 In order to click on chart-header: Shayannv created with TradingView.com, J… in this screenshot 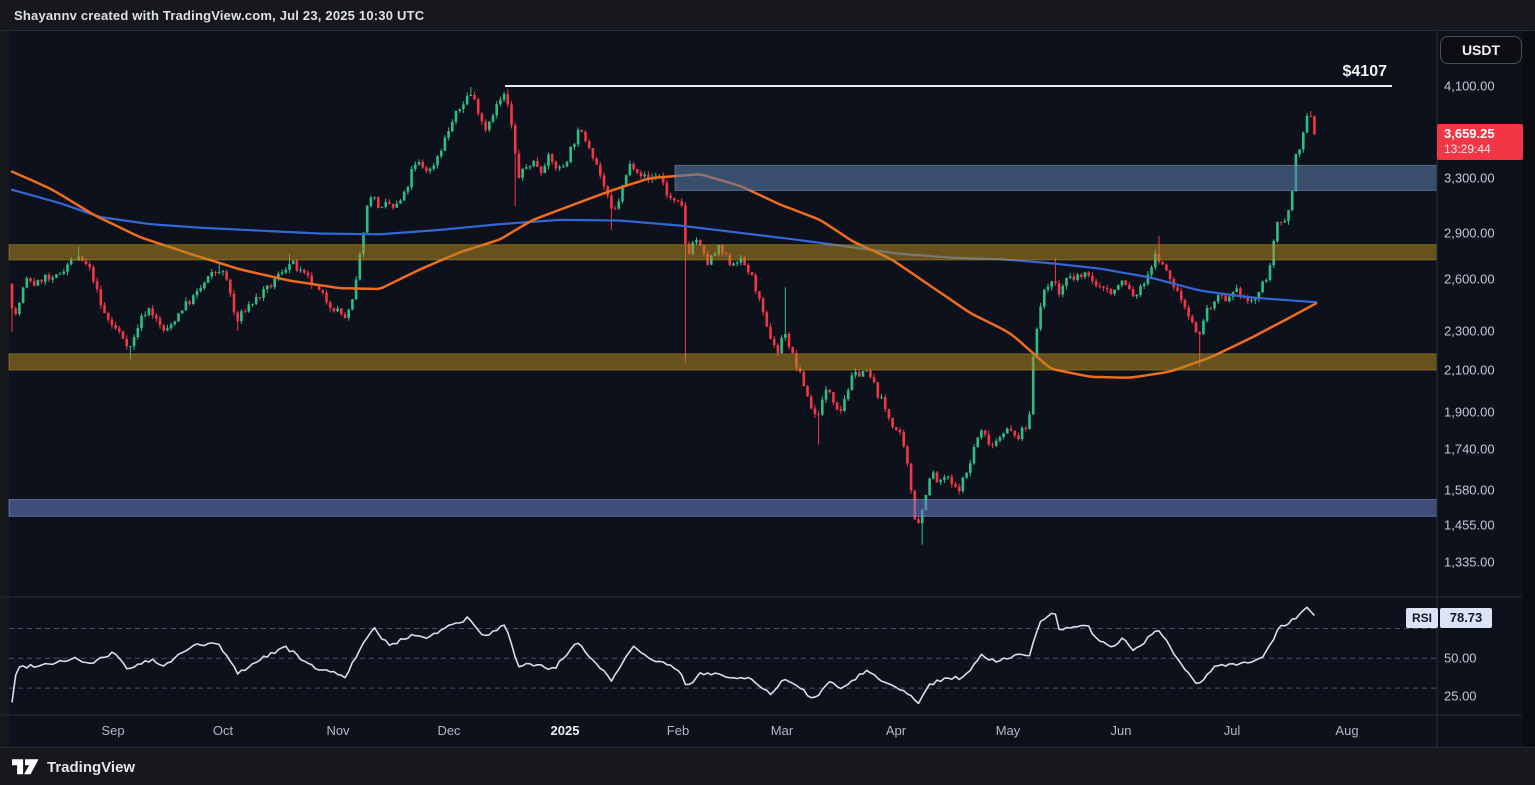, I will do `click(767, 15)`.